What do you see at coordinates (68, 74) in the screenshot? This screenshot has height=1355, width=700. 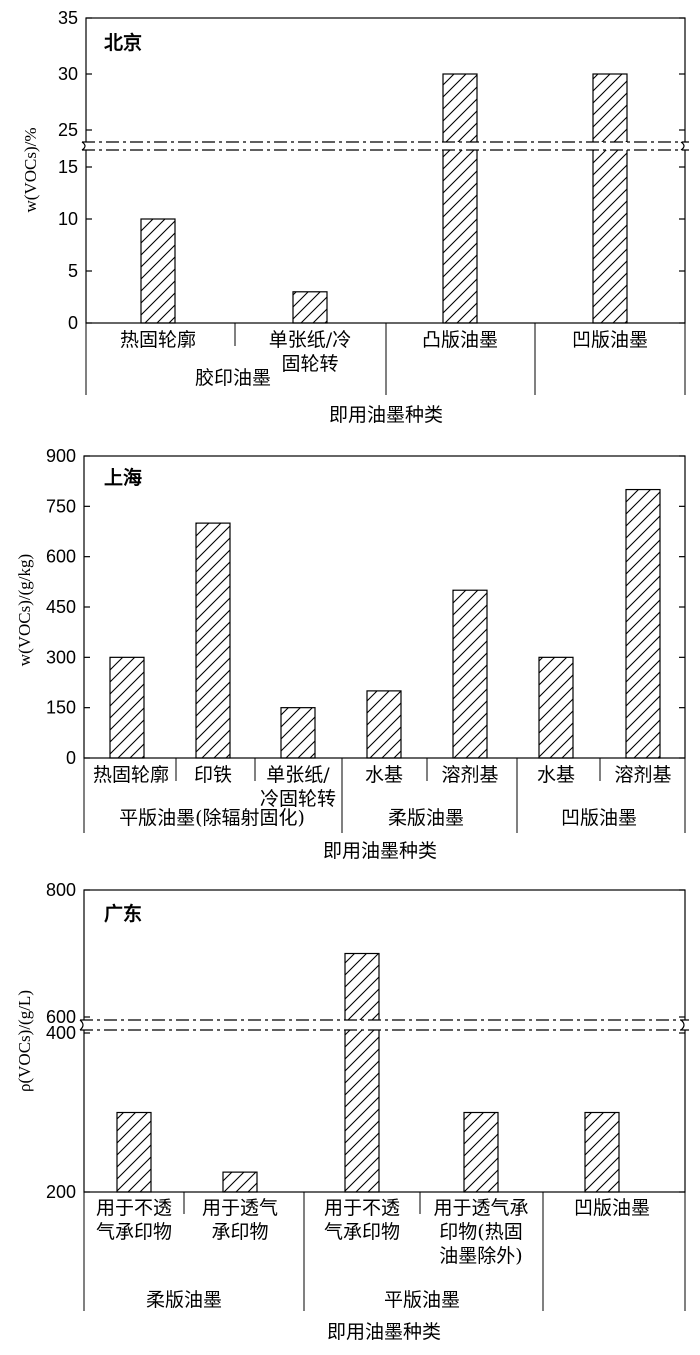 I see `y-tick-label: 30` at bounding box center [68, 74].